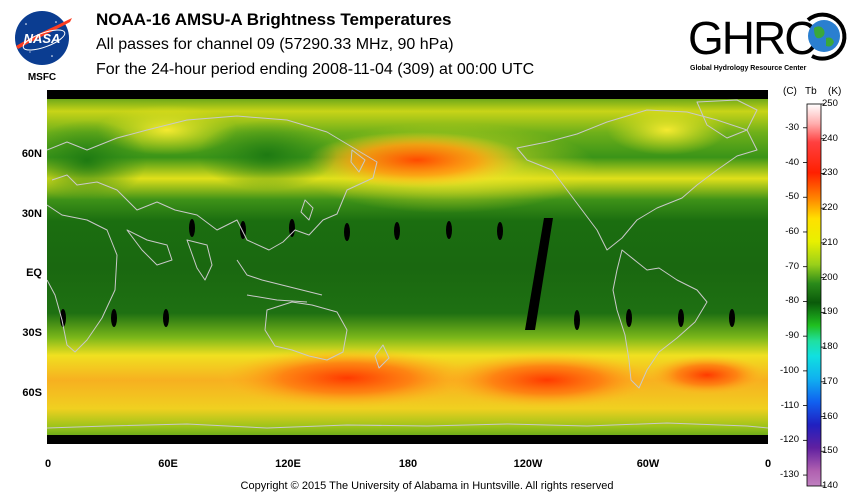 Image resolution: width=854 pixels, height=502 pixels. I want to click on colorbar-tb-label: Tb, so click(811, 91).